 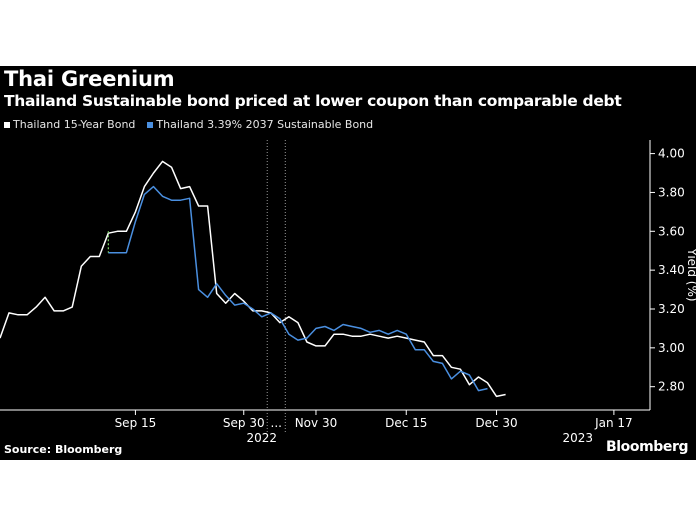 I want to click on legend-item-15-year-bond: Thailand 15-Year Bond, so click(x=69, y=124).